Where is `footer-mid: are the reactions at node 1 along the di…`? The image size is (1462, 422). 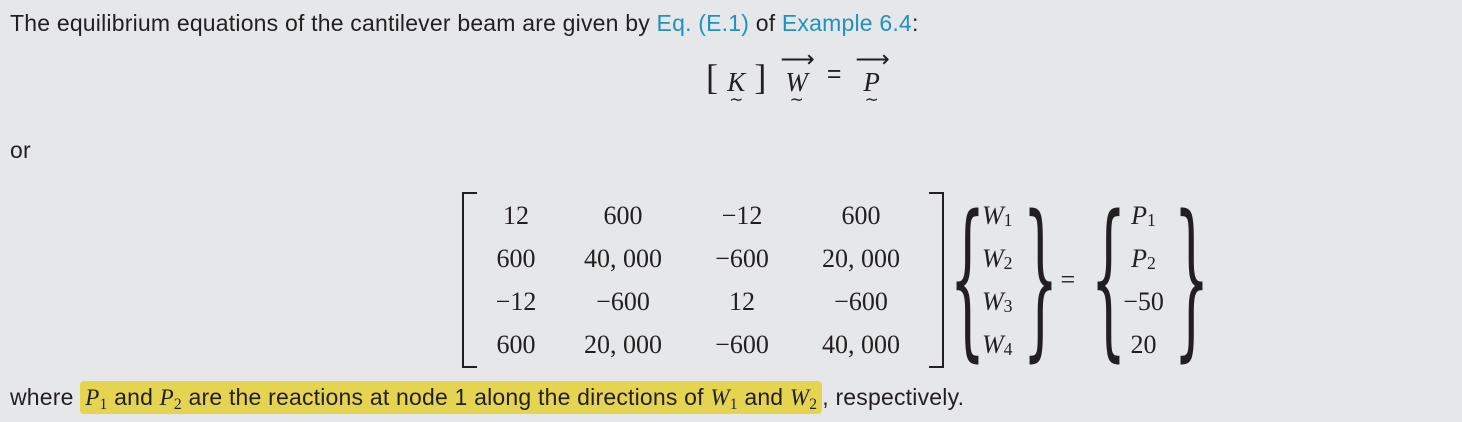 footer-mid: are the reactions at node 1 along the di… is located at coordinates (446, 397).